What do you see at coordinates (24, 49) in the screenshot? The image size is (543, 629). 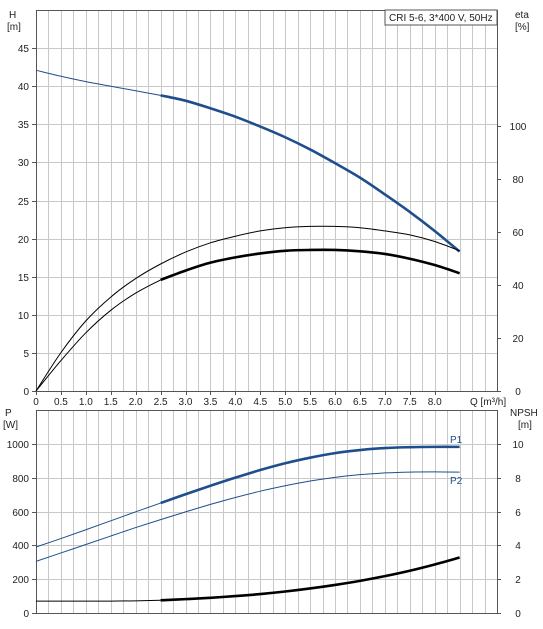 I see `top-left-tick-label: 45` at bounding box center [24, 49].